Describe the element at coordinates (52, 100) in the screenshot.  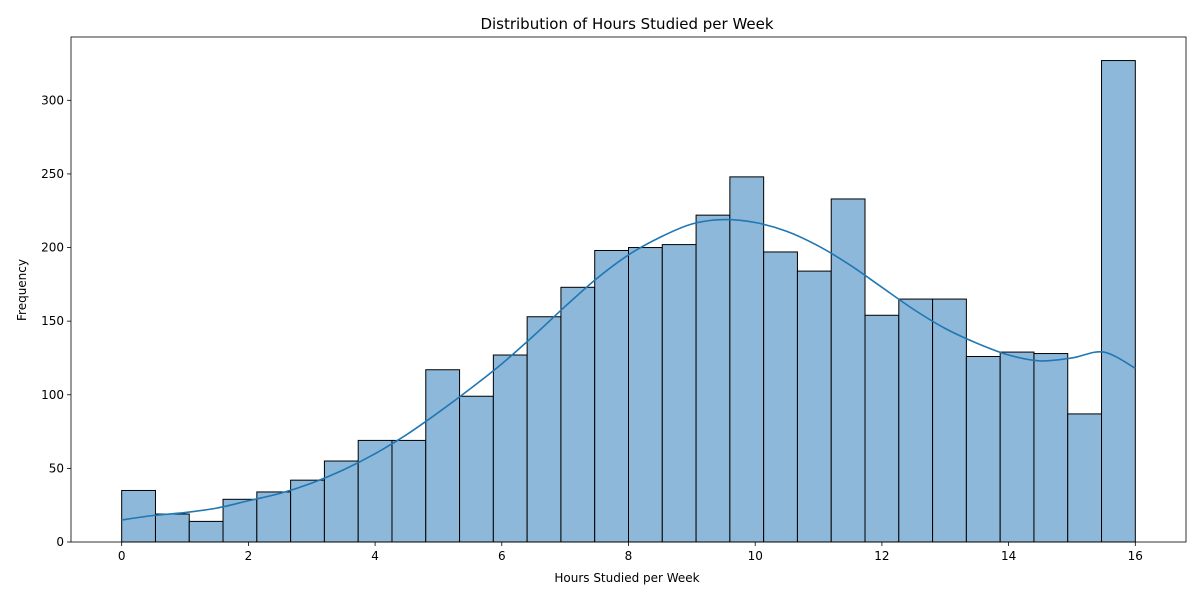
I see `y-tick-label: 300` at that location.